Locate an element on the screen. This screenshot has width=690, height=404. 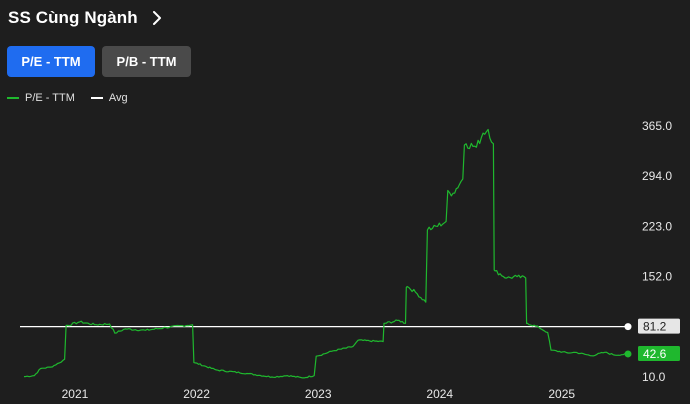
tab-pe-ttm: P/E - TTM is located at coordinates (51, 61).